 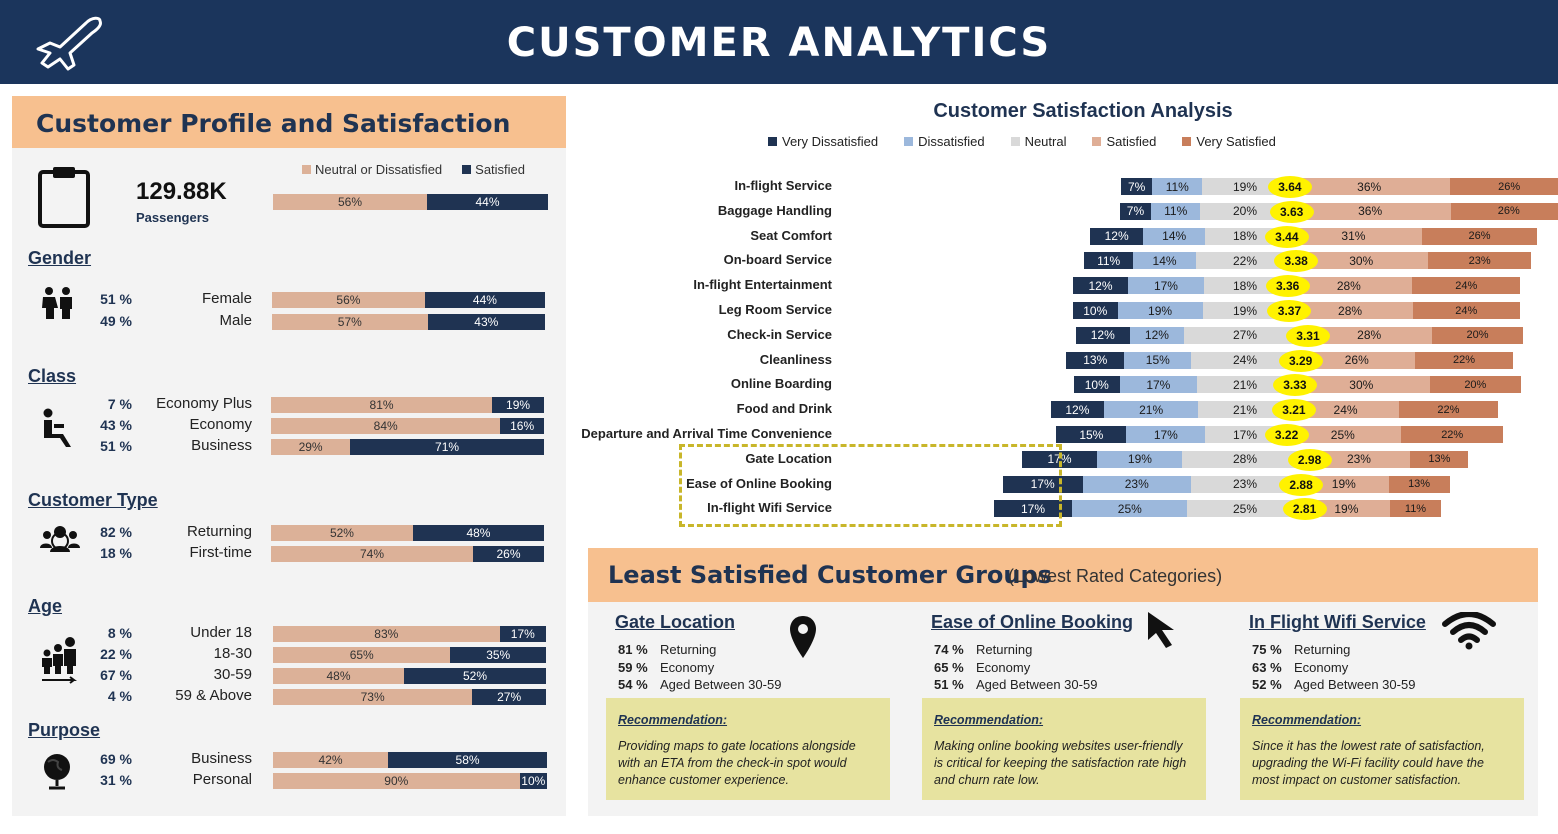 What do you see at coordinates (60, 258) in the screenshot?
I see `section-title-gender: Gender` at bounding box center [60, 258].